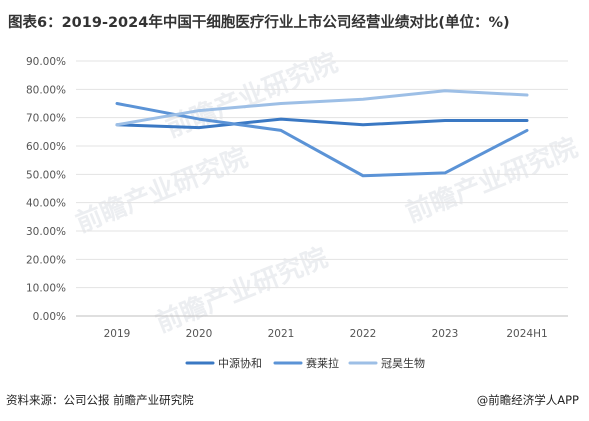 The image size is (589, 421). What do you see at coordinates (526, 334) in the screenshot?
I see `x-tick-label: 2024H1` at bounding box center [526, 334].